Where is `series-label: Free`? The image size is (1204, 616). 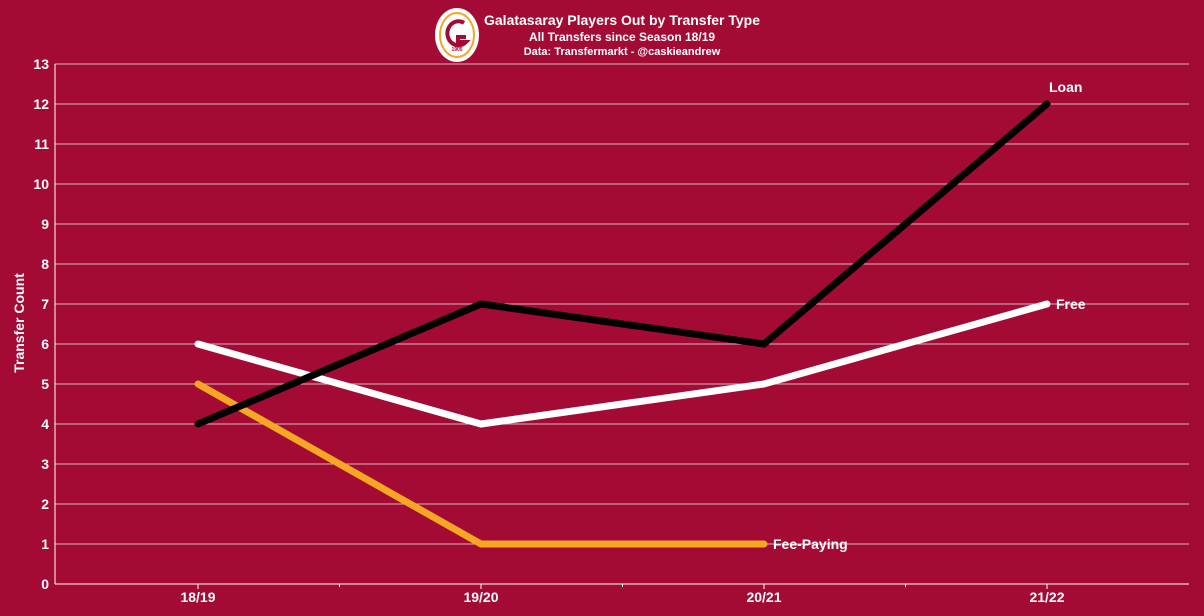
series-label: Free is located at coordinates (1071, 304).